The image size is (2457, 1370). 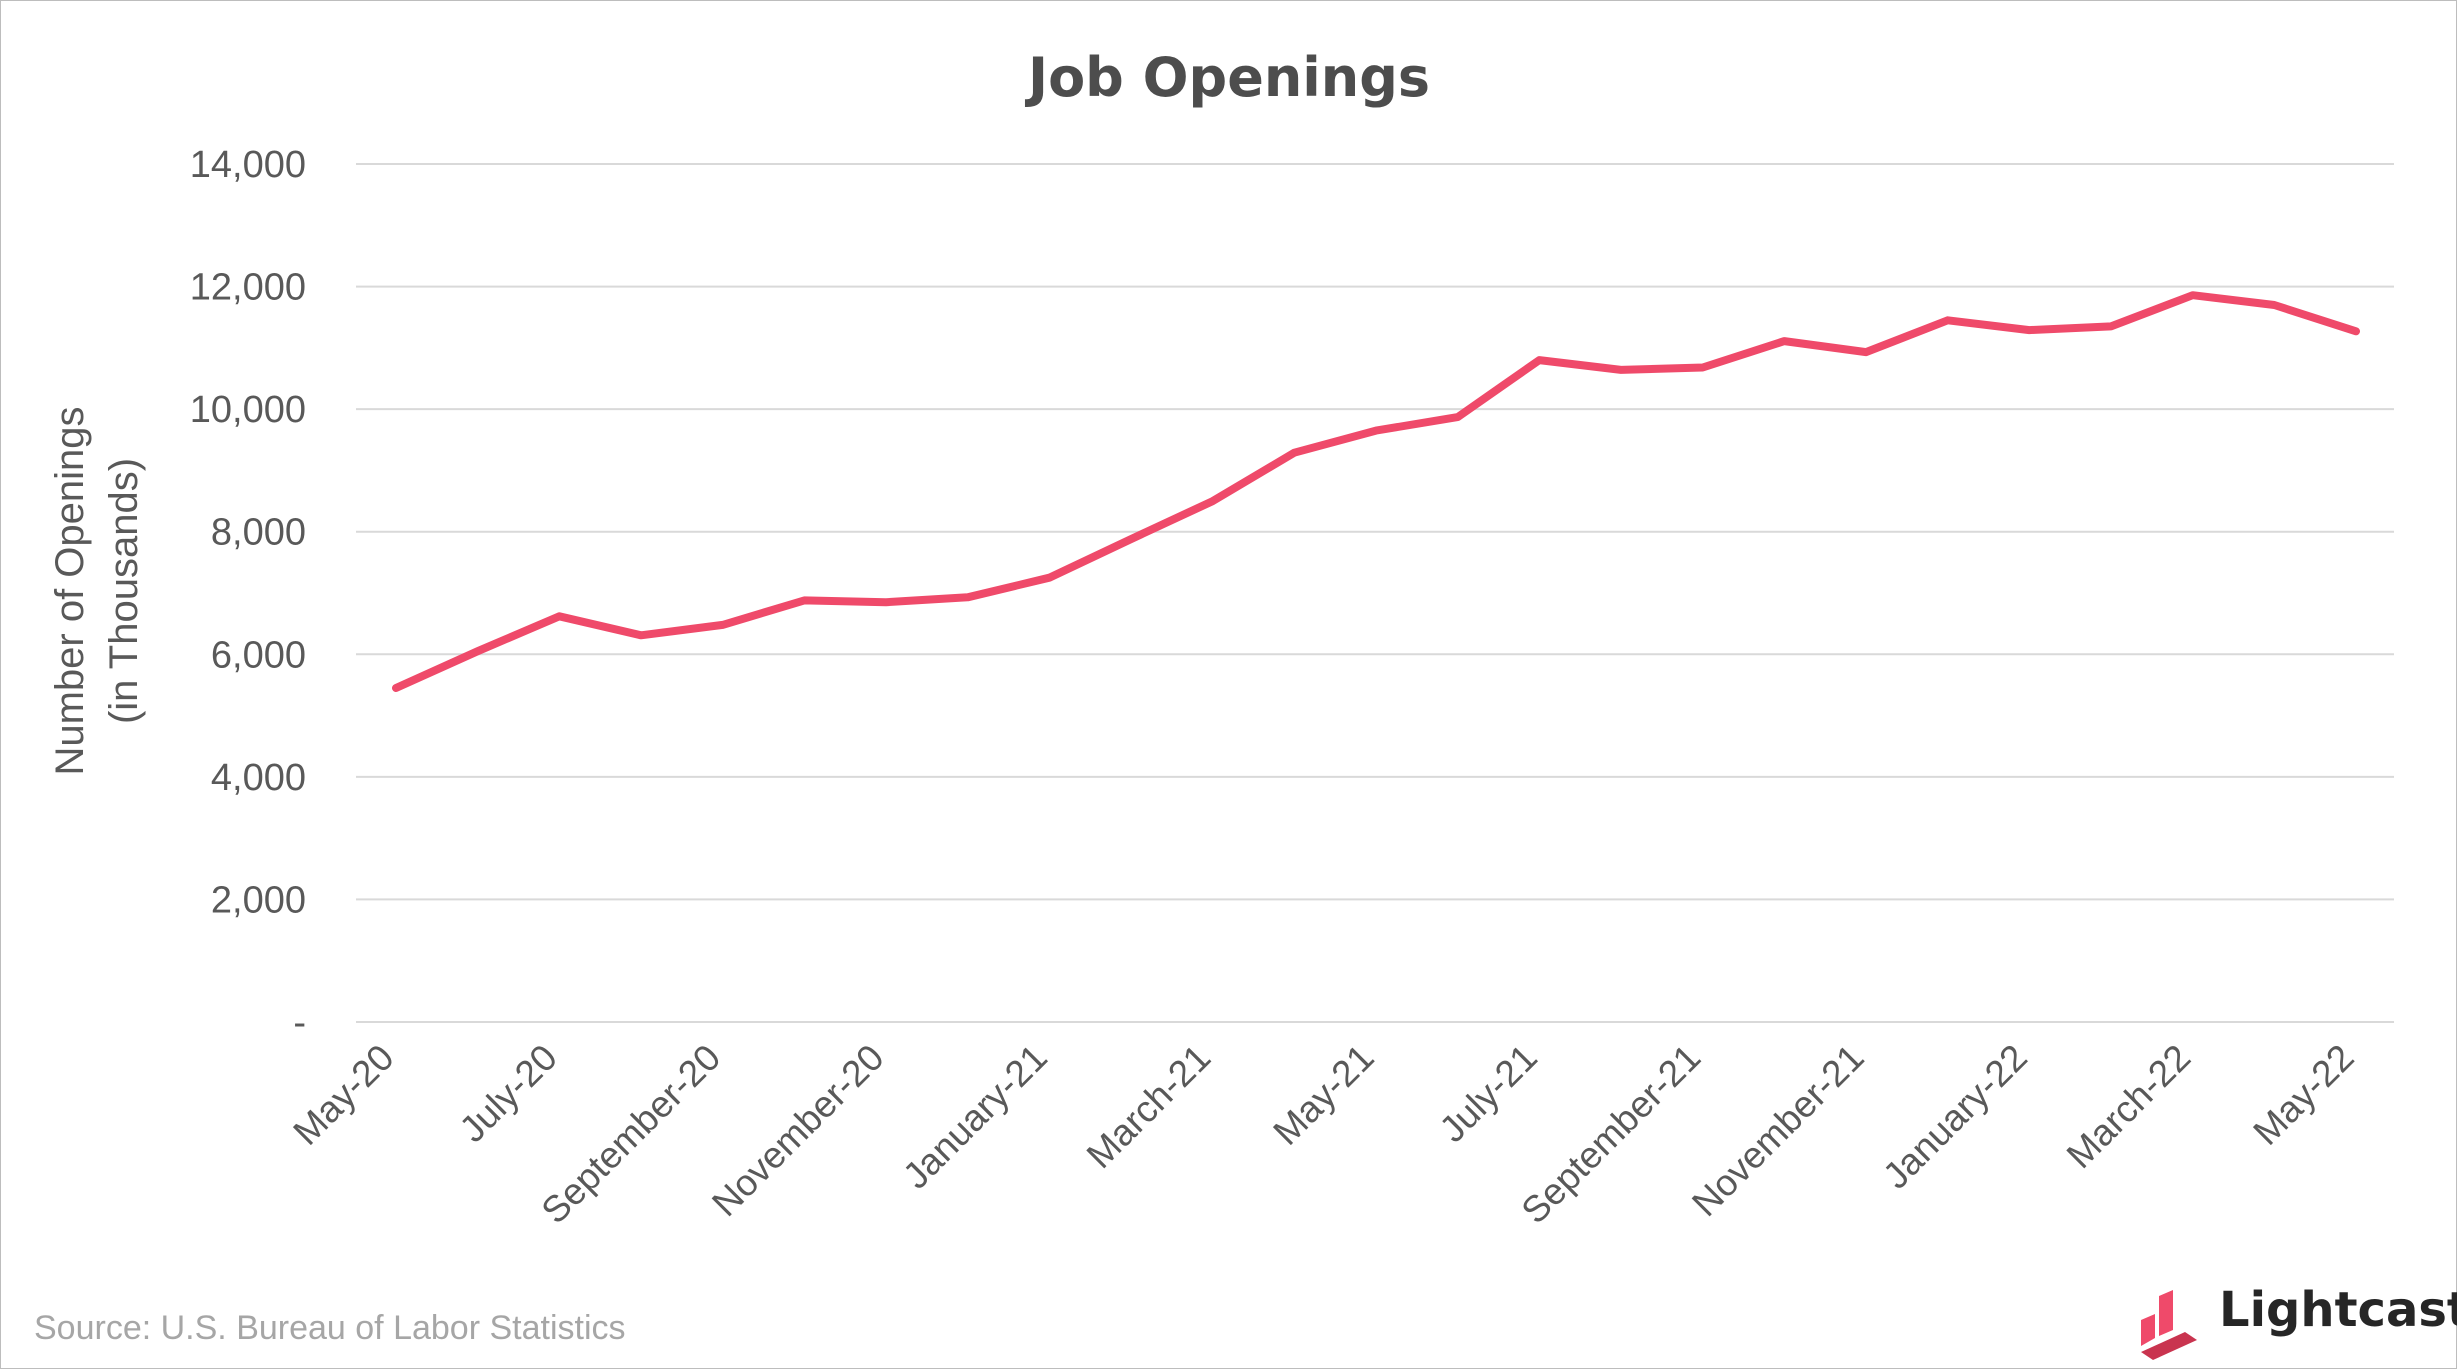 I want to click on y-tick-label: 14,000, so click(x=248, y=165).